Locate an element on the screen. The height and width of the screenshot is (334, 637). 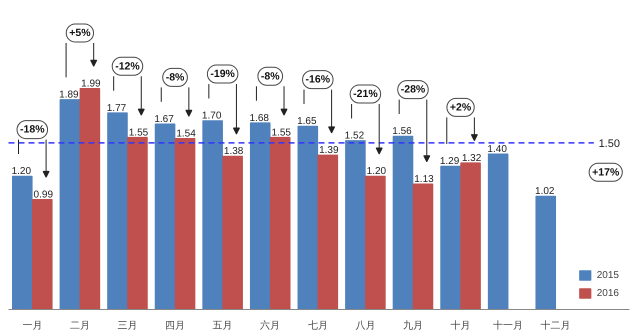
data-label: 1.32 is located at coordinates (472, 158).